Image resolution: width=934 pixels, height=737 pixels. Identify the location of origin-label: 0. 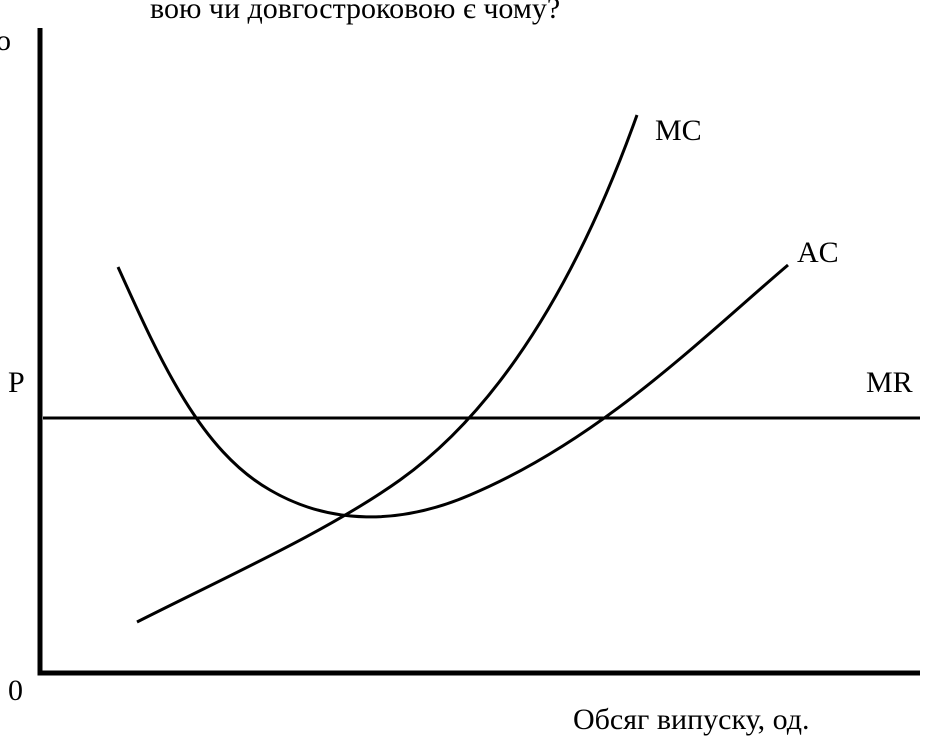
(15, 690).